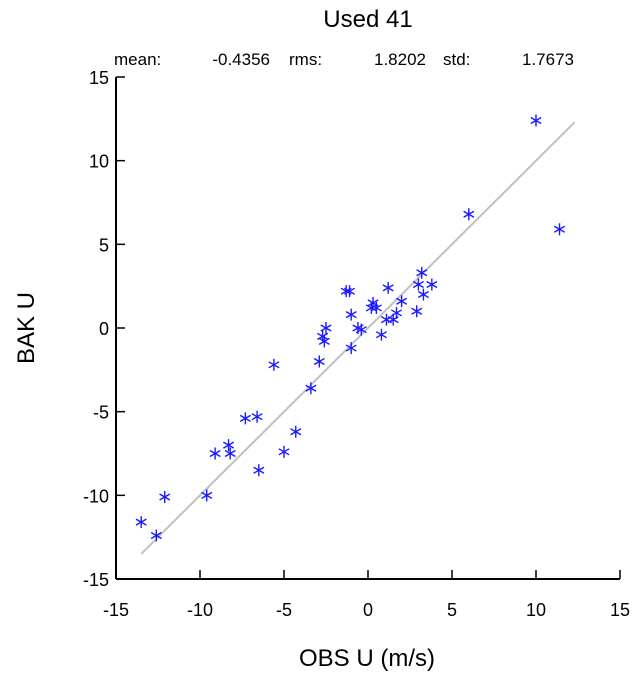 Image resolution: width=636 pixels, height=677 pixels. Describe the element at coordinates (536, 610) in the screenshot. I see `x-tick-label: 10` at that location.